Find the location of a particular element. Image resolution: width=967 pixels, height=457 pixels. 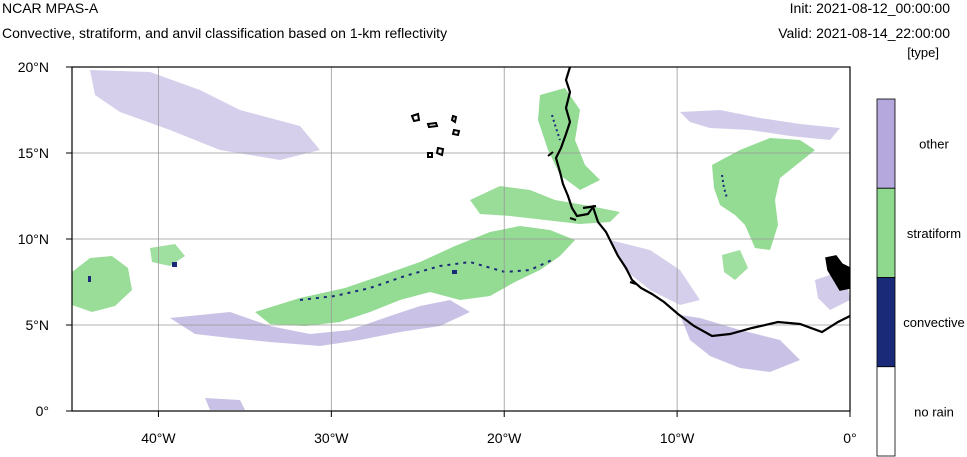

convective-band-itcz is located at coordinates (426, 280).